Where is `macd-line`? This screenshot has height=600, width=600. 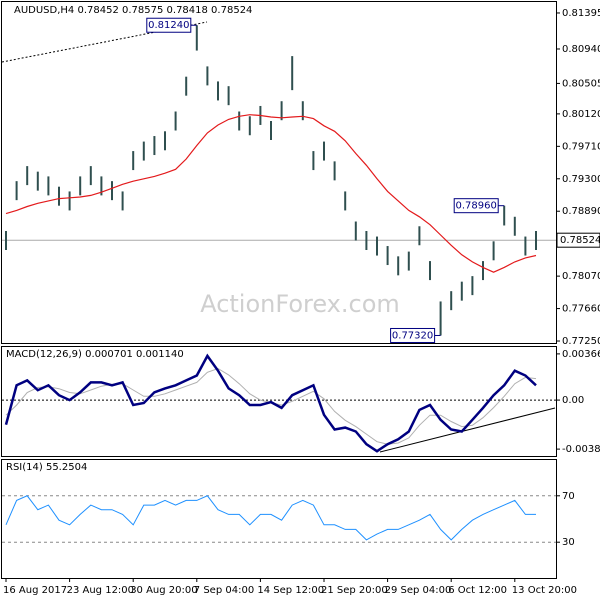
macd-line is located at coordinates (270, 403).